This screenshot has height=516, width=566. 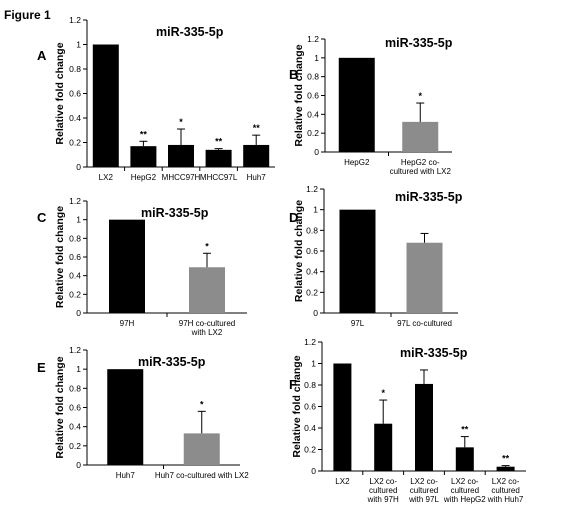 What do you see at coordinates (75, 388) in the screenshot?
I see `panel-e-ytick-label: 0.8` at bounding box center [75, 388].